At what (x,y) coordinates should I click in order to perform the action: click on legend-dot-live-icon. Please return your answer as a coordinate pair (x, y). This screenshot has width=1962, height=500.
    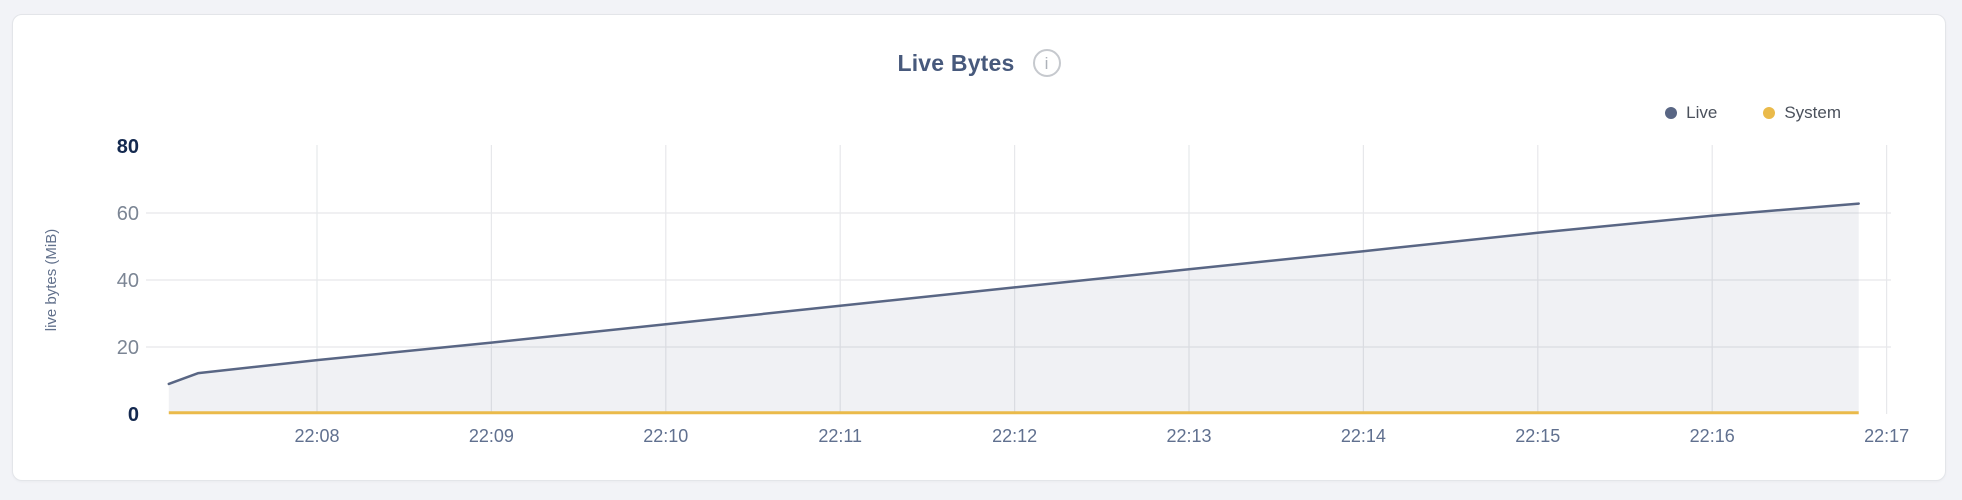
    Looking at the image, I should click on (1671, 113).